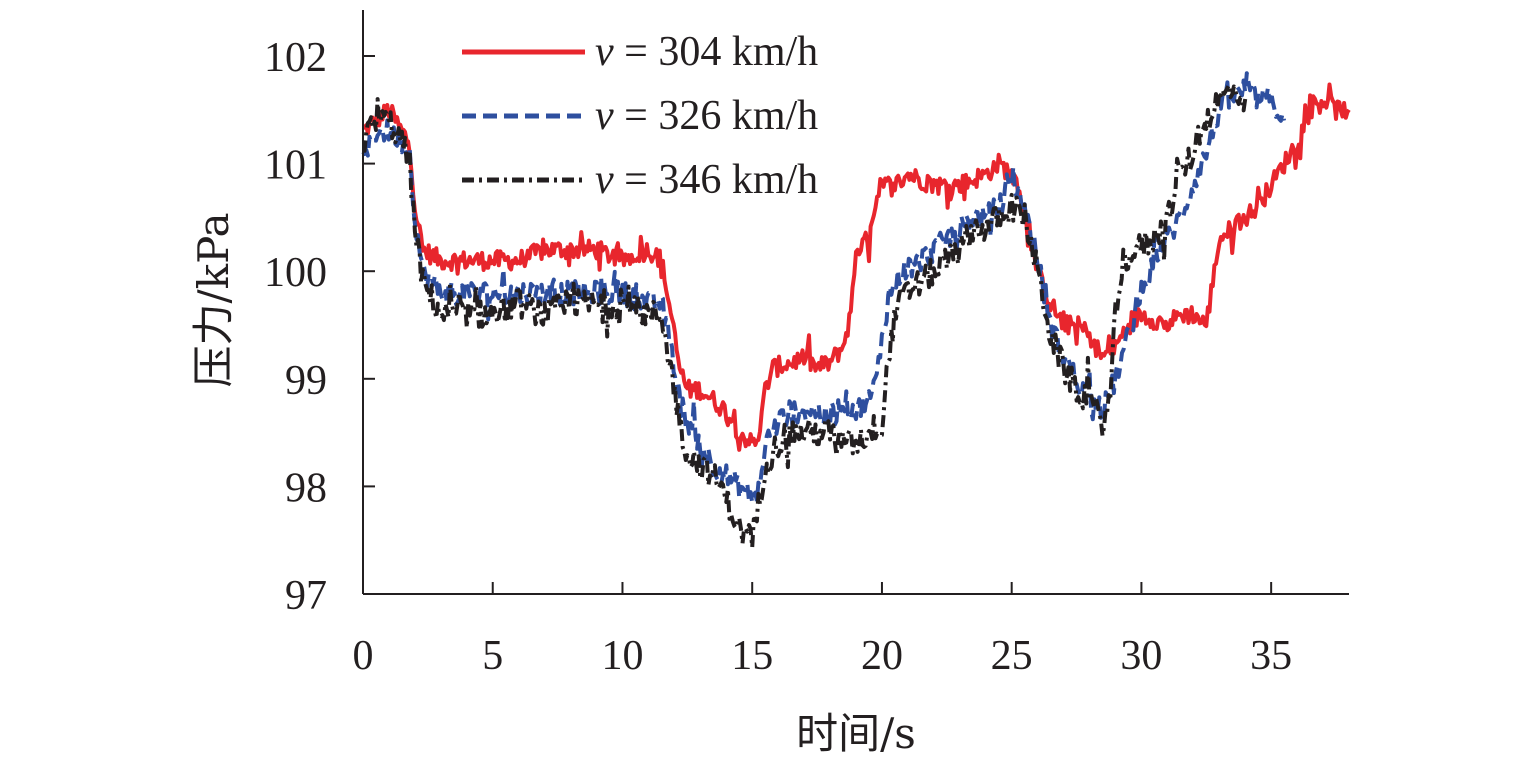  I want to click on legend-label-1: v = 304 km/h, so click(706, 52).